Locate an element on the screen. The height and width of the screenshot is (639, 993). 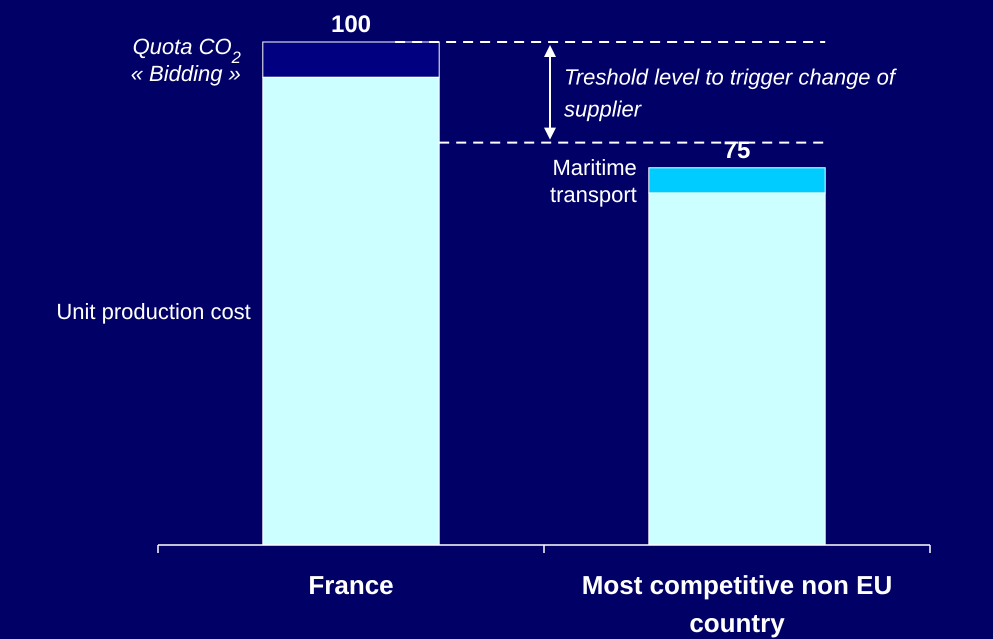
series-label: Quota CO$_{2}$ « Bidding » is located at coordinates (185, 60).